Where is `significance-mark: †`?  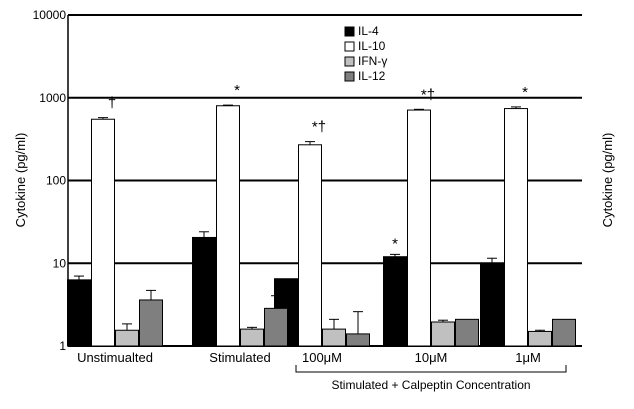 significance-mark: † is located at coordinates (112, 103).